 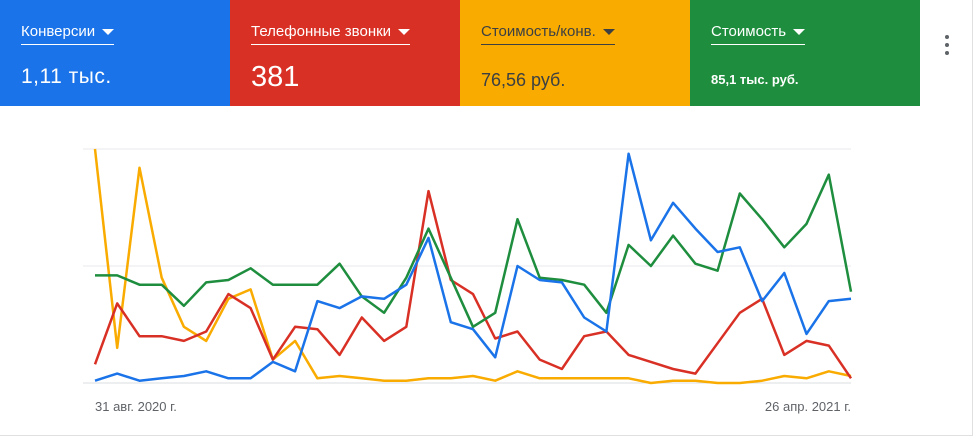 I want to click on metric-dropdown: Стоимость/конв., so click(x=548, y=34).